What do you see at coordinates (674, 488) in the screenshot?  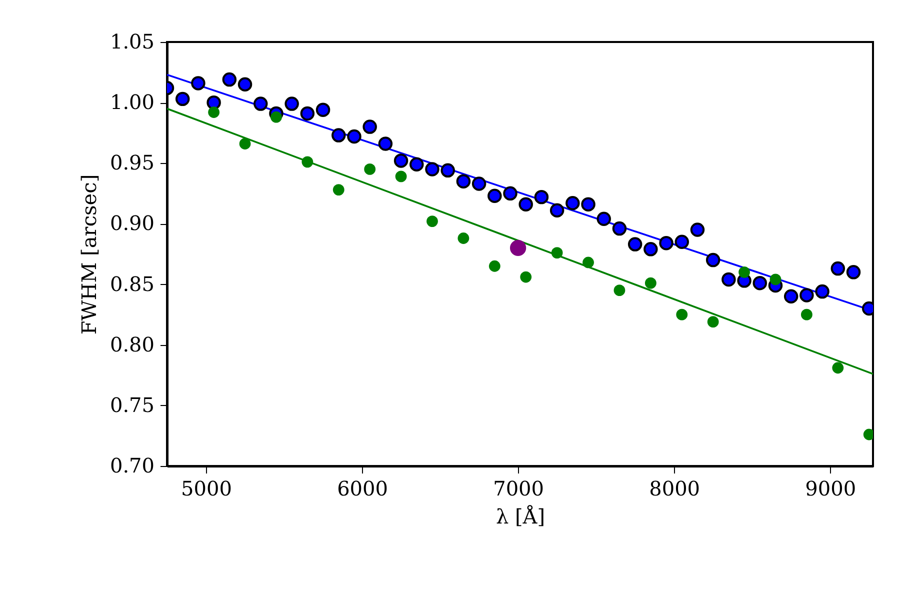 I see `x-tick-label: 8000` at bounding box center [674, 488].